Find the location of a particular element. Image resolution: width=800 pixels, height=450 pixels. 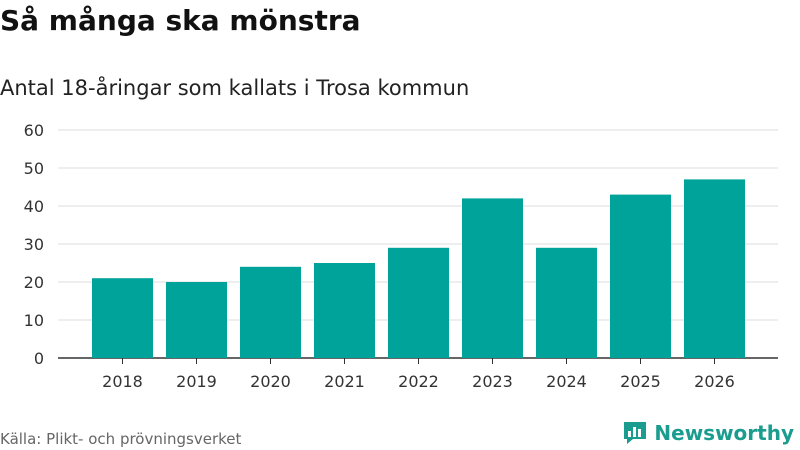

x-tick-label: 2024 is located at coordinates (566, 381).